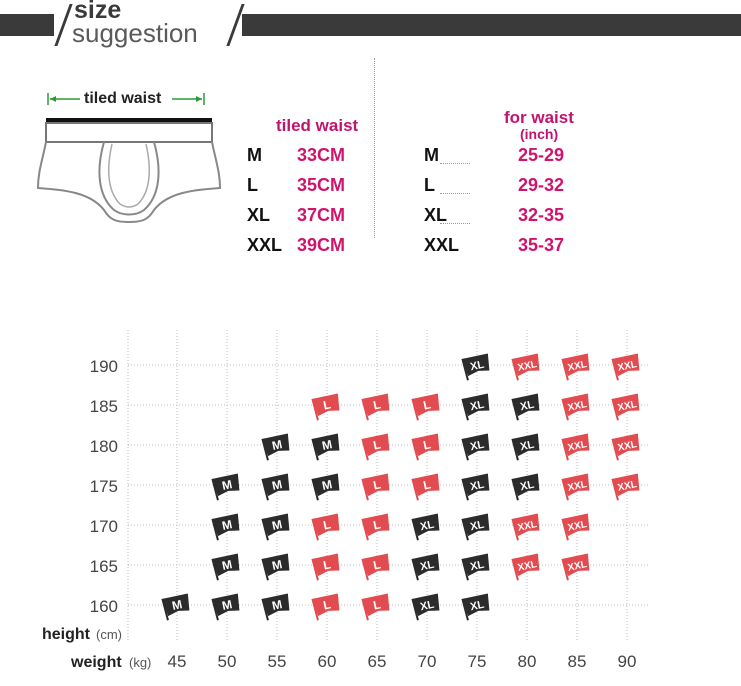 The width and height of the screenshot is (741, 686). What do you see at coordinates (431, 155) in the screenshot?
I see `inch-size-m: M` at bounding box center [431, 155].